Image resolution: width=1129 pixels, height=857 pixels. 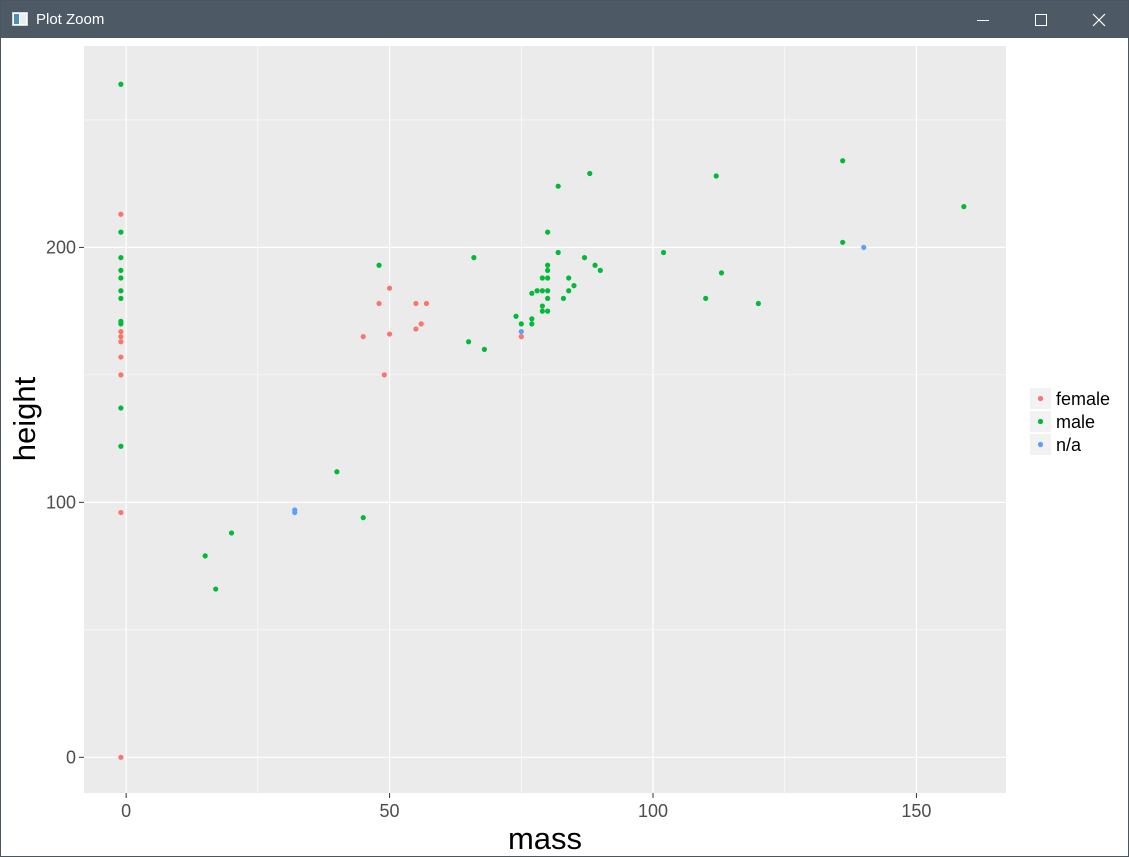 I want to click on x-tick-label: 50, so click(x=390, y=811).